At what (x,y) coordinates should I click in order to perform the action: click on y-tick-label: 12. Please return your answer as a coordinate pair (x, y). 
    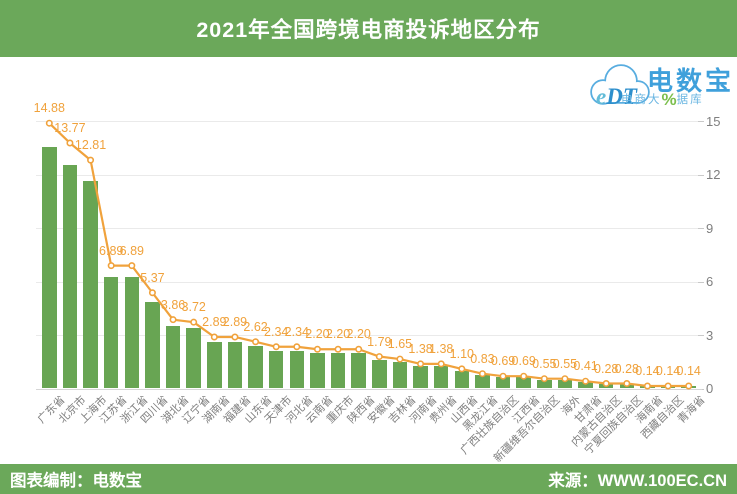
    Looking at the image, I should click on (713, 175).